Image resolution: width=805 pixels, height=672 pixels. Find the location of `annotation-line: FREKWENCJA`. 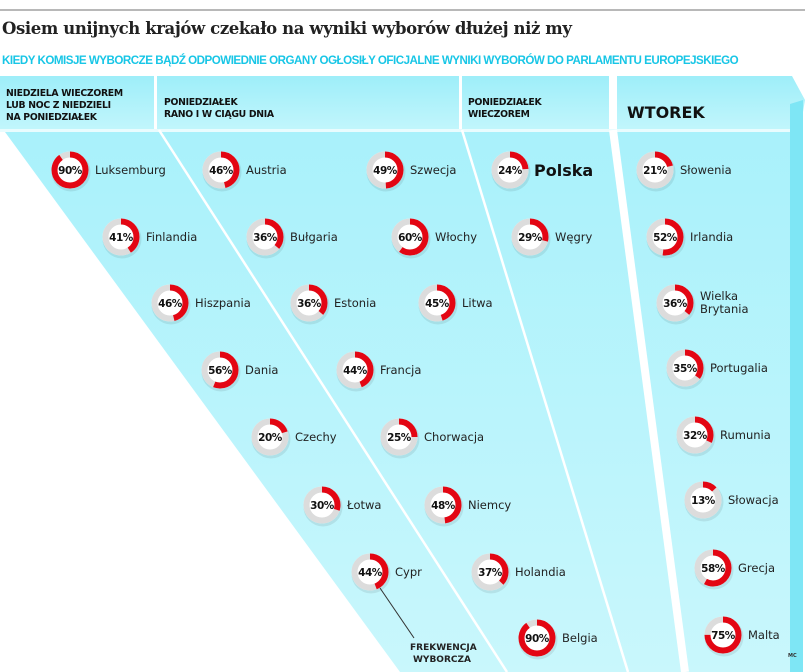

annotation-line: FREKWENCJA is located at coordinates (443, 648).